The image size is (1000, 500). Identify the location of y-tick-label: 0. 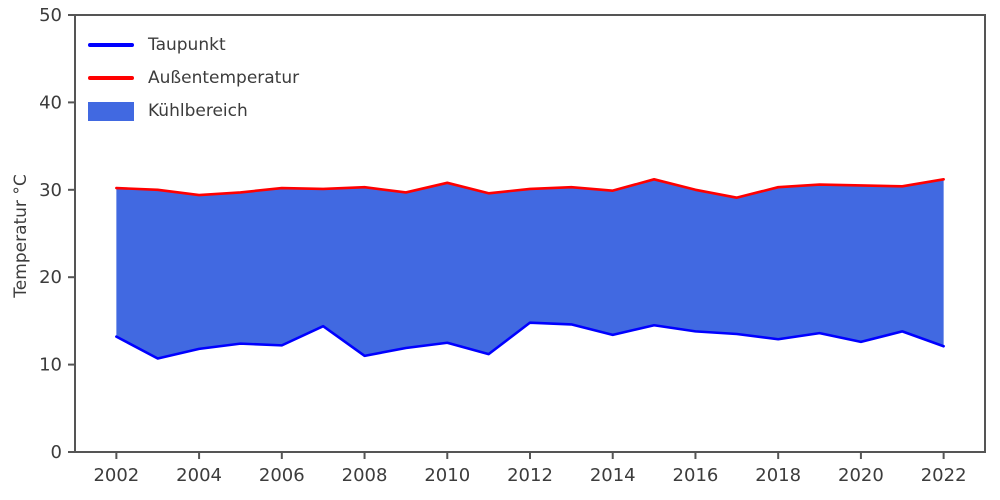
(56, 452).